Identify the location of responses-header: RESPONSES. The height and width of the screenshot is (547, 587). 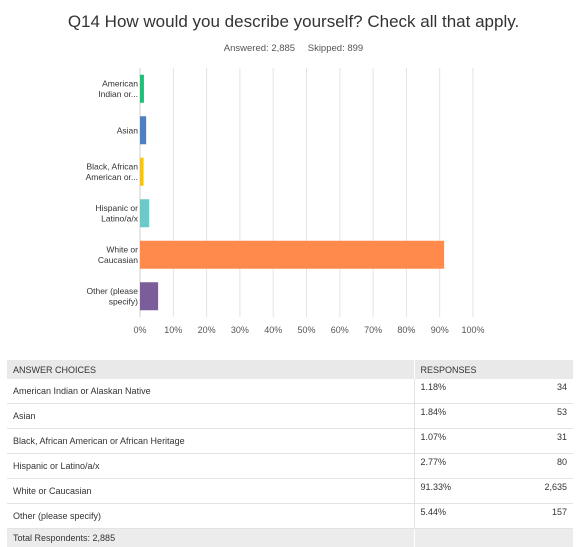
(493, 369).